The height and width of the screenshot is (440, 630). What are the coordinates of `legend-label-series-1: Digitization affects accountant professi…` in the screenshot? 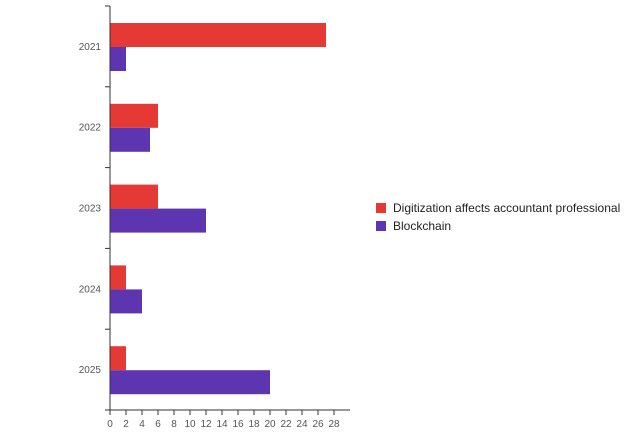 It's located at (507, 208).